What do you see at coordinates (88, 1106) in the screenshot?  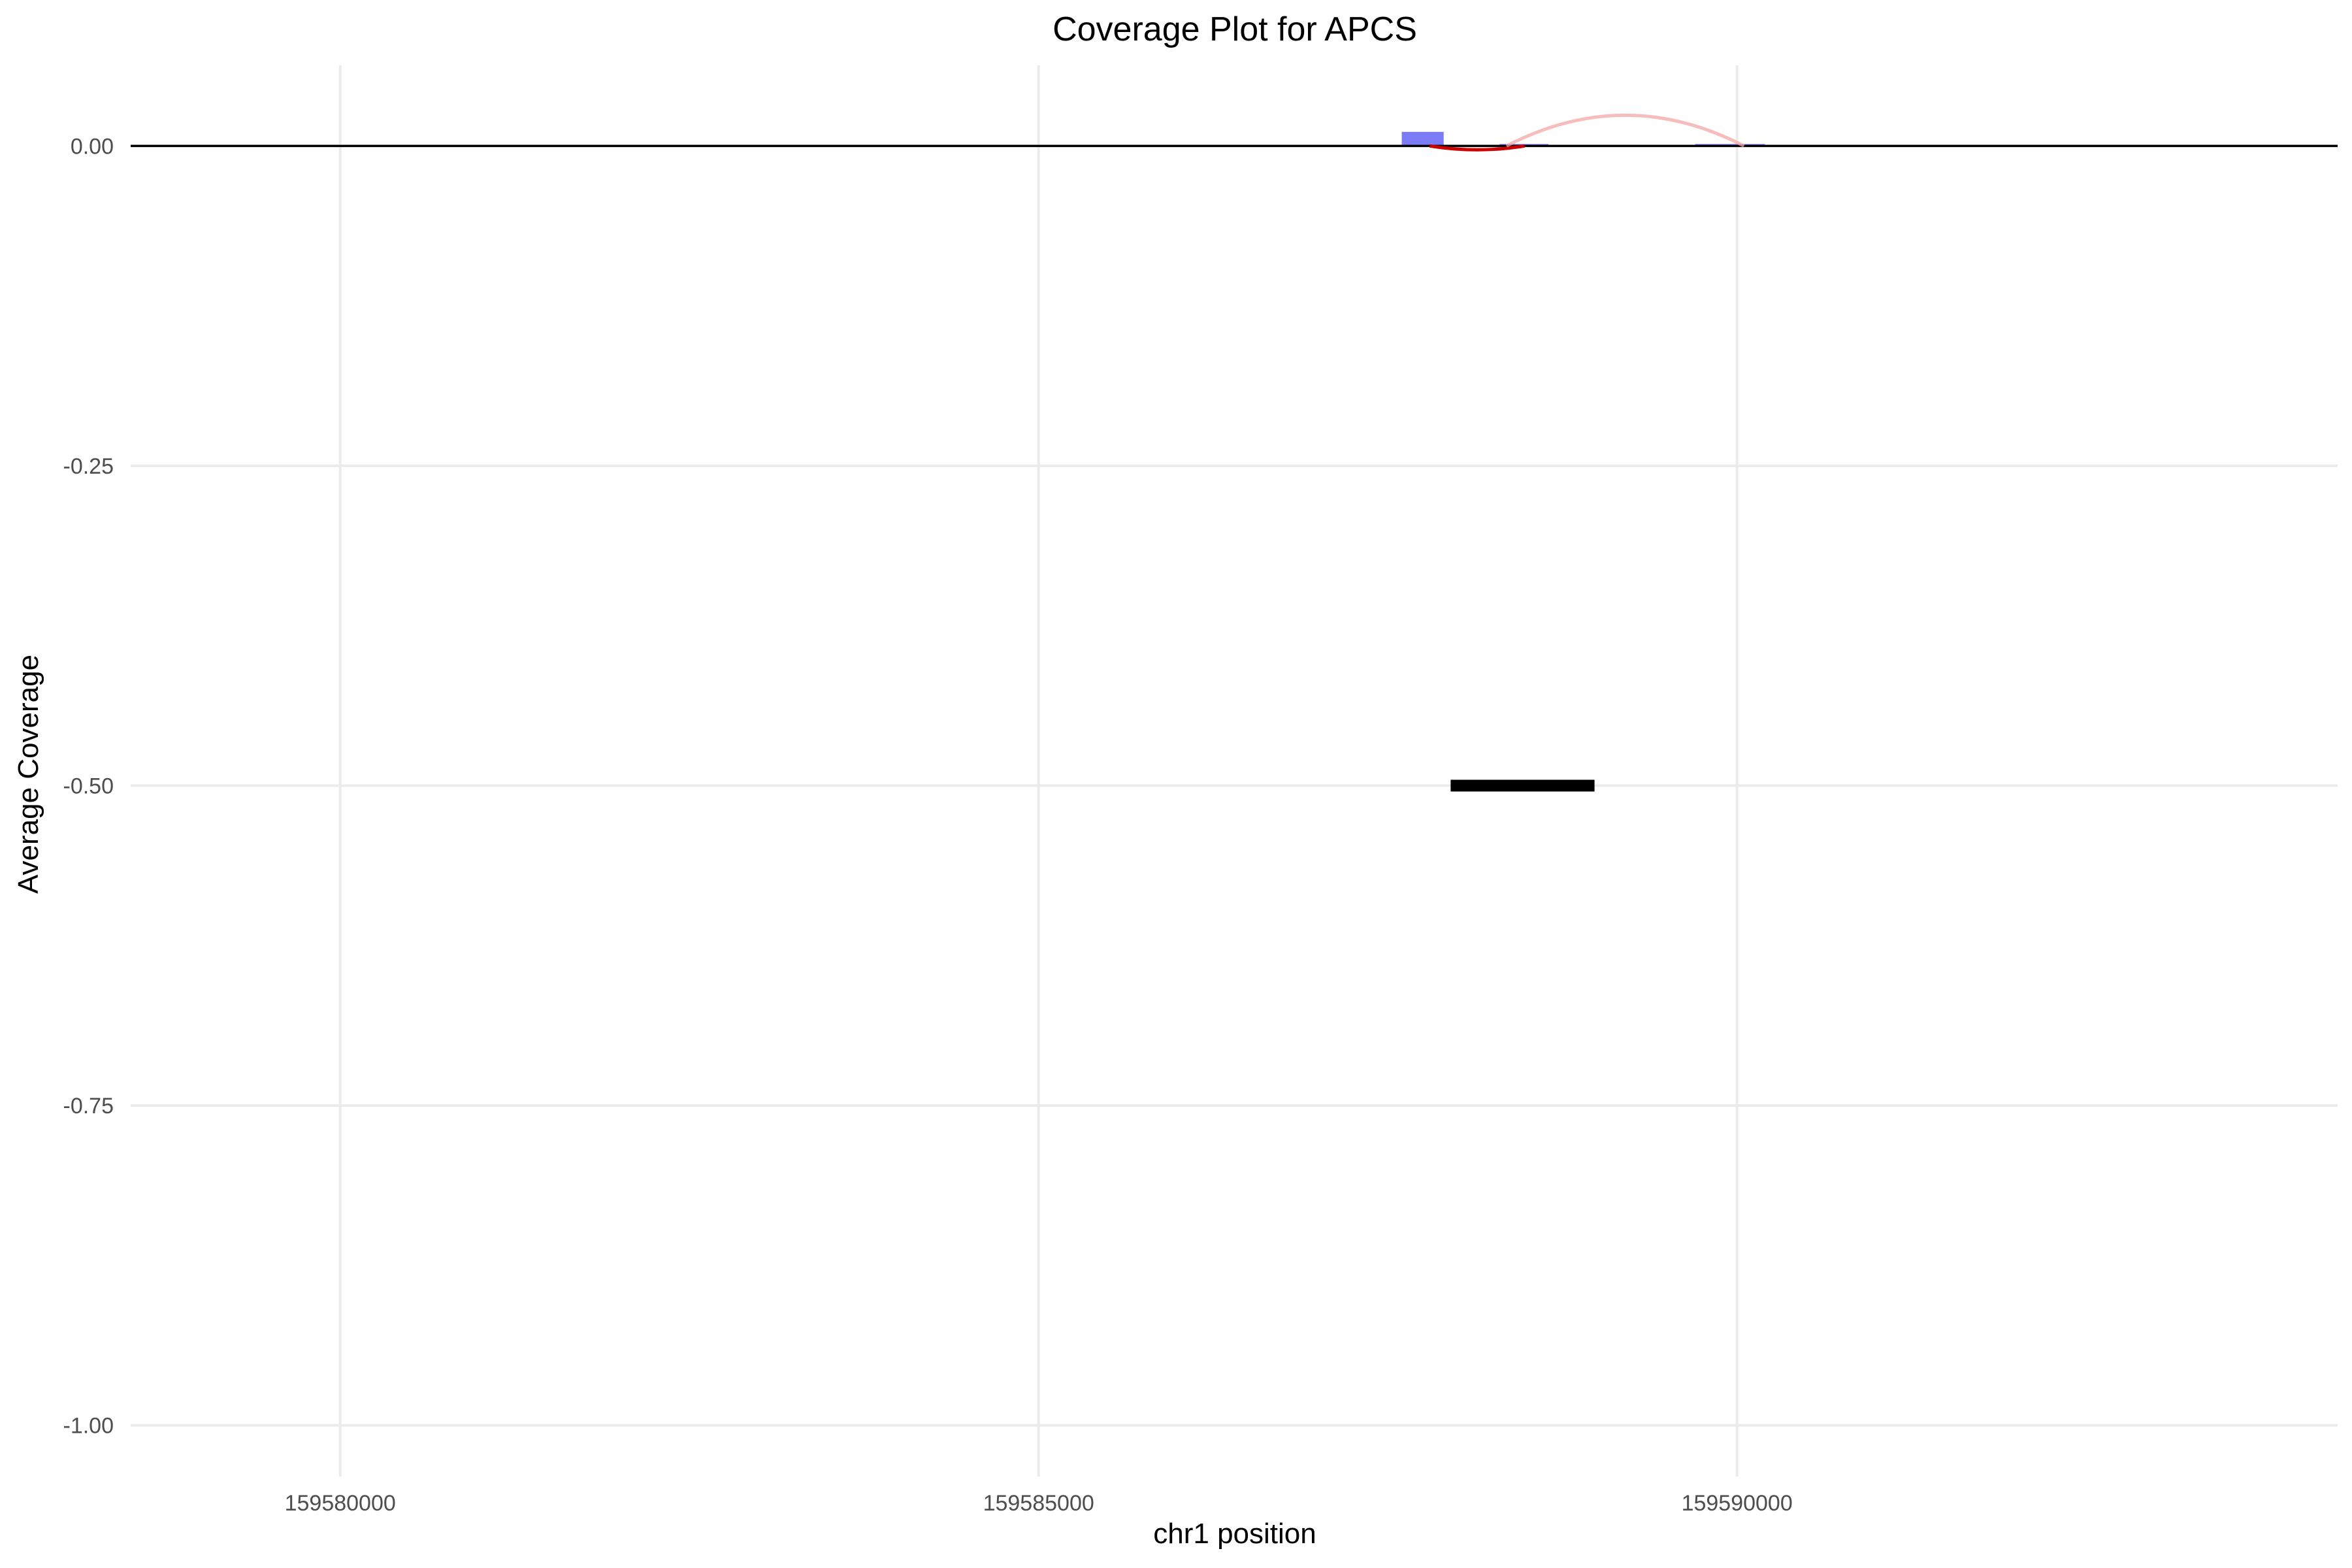 I see `y-tick-label: -0.75` at bounding box center [88, 1106].